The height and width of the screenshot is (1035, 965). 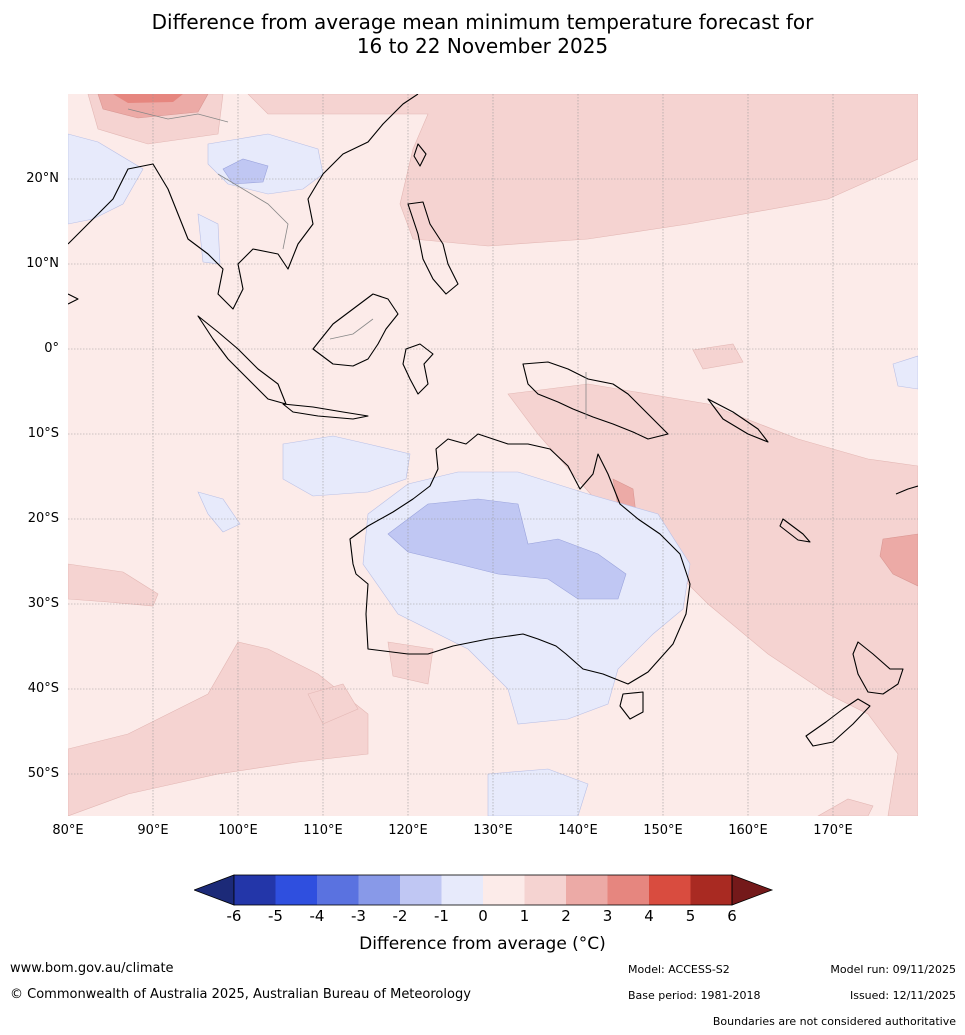 I want to click on coast-tasmania, so click(x=631, y=705).